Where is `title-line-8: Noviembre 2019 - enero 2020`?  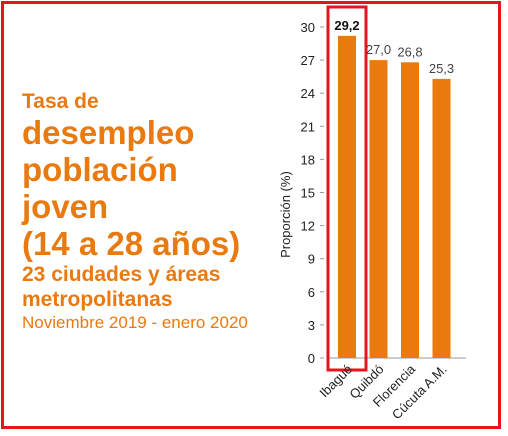
title-line-8: Noviembre 2019 - enero 2020 is located at coordinates (135, 322).